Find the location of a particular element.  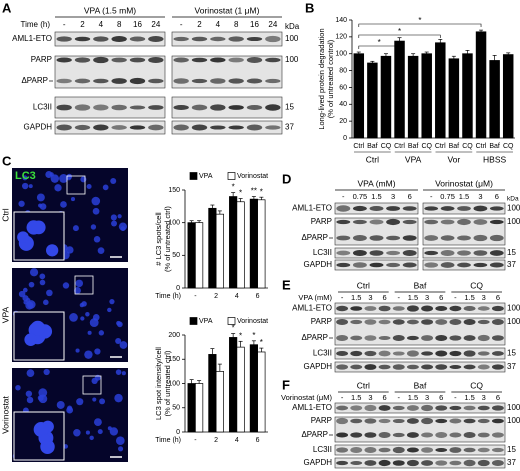

legend-label: VPA is located at coordinates (206, 176).